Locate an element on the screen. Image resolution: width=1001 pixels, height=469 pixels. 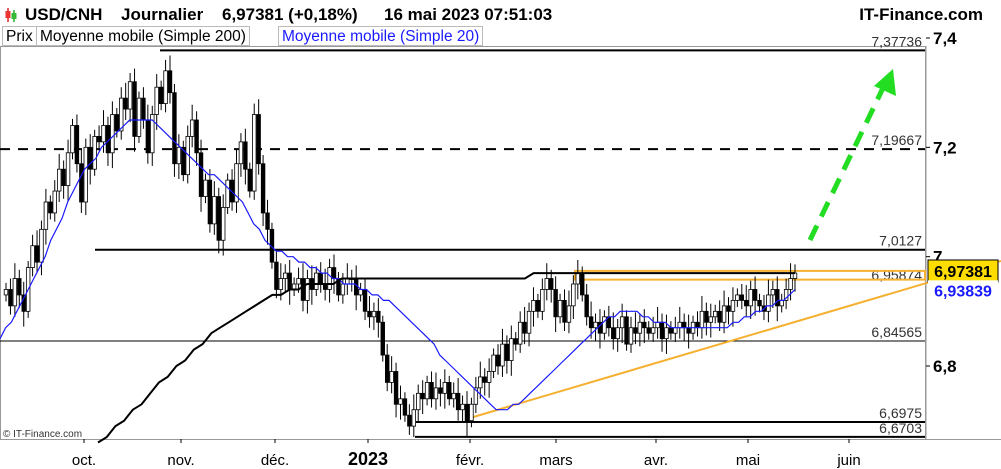
level-label: 6,95874 is located at coordinates (896, 275).